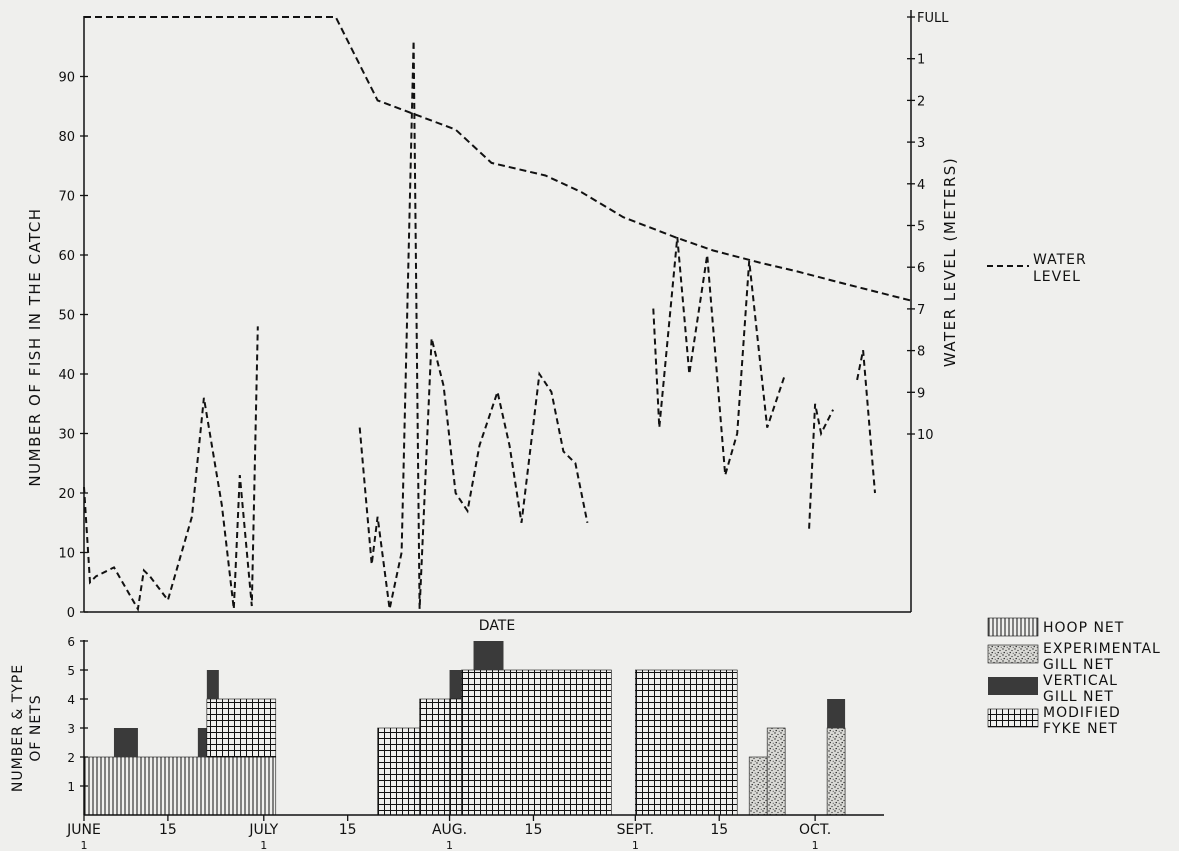 The height and width of the screenshot is (851, 1179). I want to click on nets-axis-label-line1: NUMBER & TYPE, so click(18, 728).